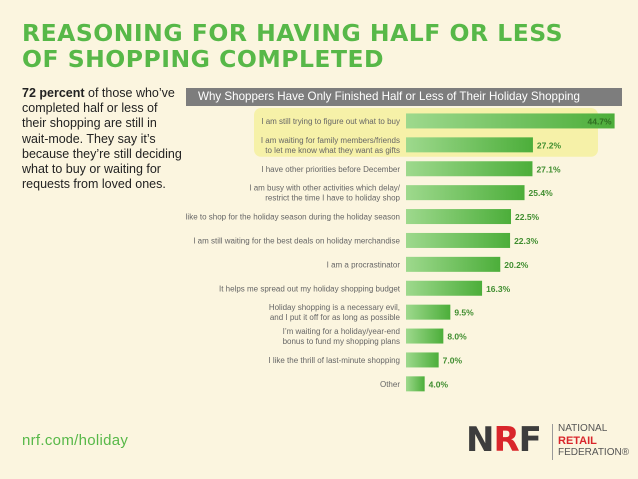 This screenshot has width=638, height=479. Describe the element at coordinates (526, 241) in the screenshot. I see `value-label-6: 22.3%` at that location.